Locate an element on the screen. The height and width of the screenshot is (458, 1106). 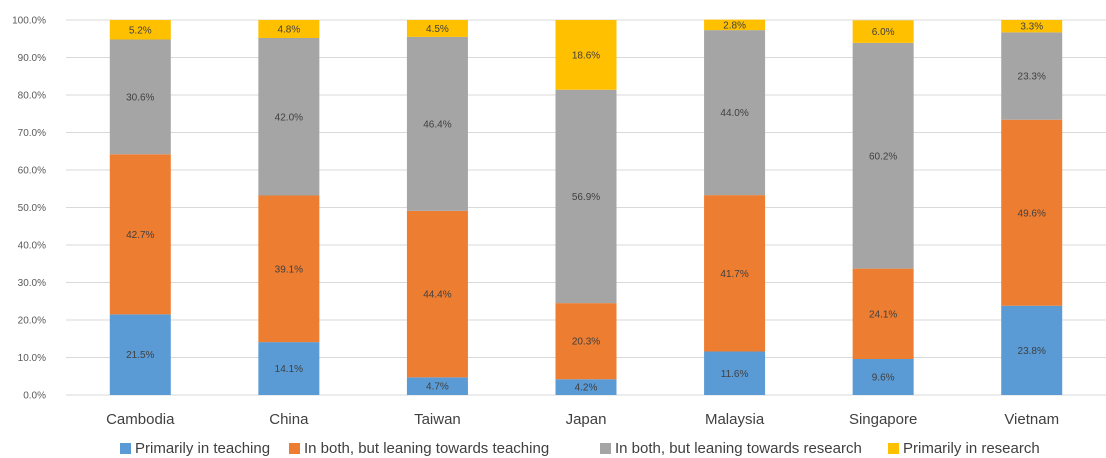
data-label: 23.3% is located at coordinates (1032, 77).